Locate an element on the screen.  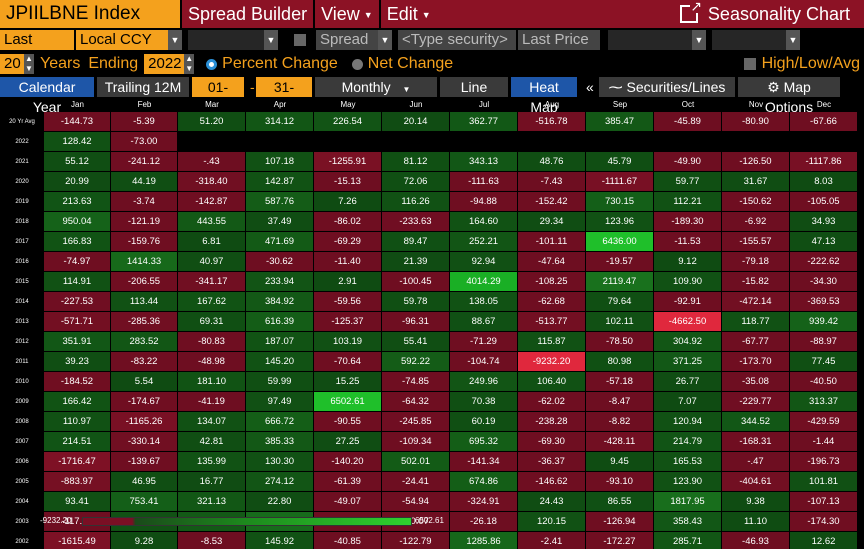
heat-map-cell: -168.31 is located at coordinates (755, 441).